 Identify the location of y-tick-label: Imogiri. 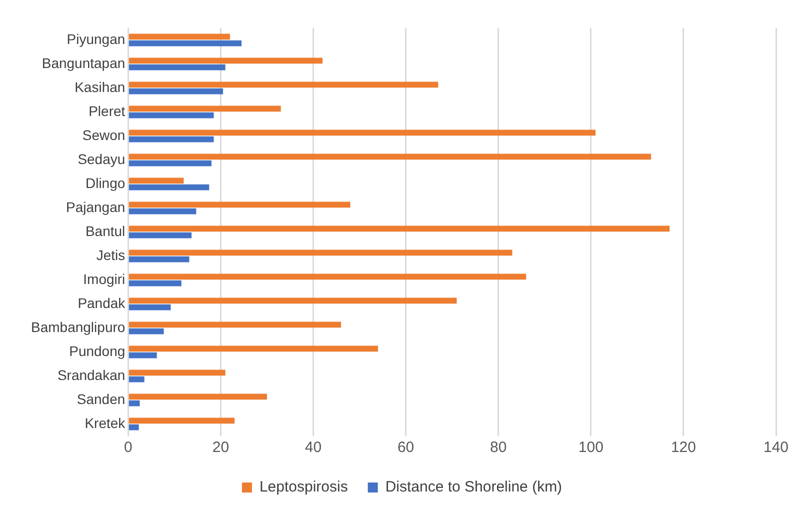
(104, 278).